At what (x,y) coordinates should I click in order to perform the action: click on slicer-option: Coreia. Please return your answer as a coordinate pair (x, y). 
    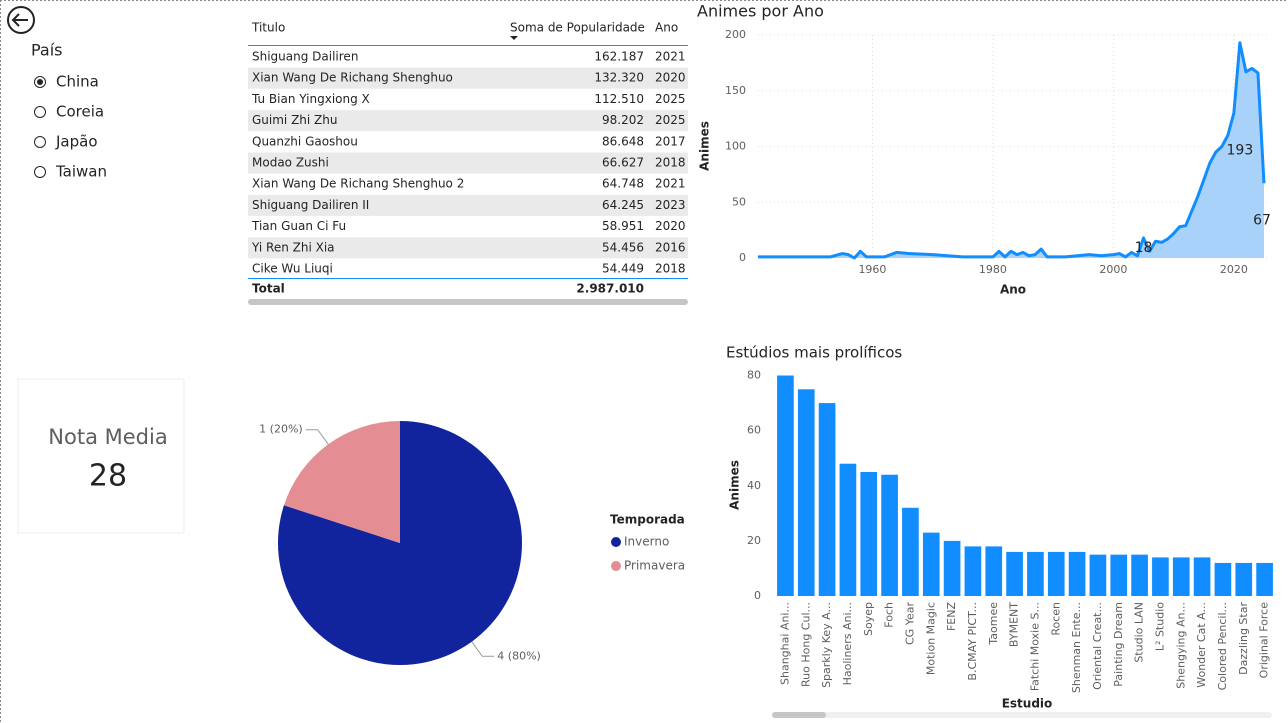
    Looking at the image, I should click on (80, 112).